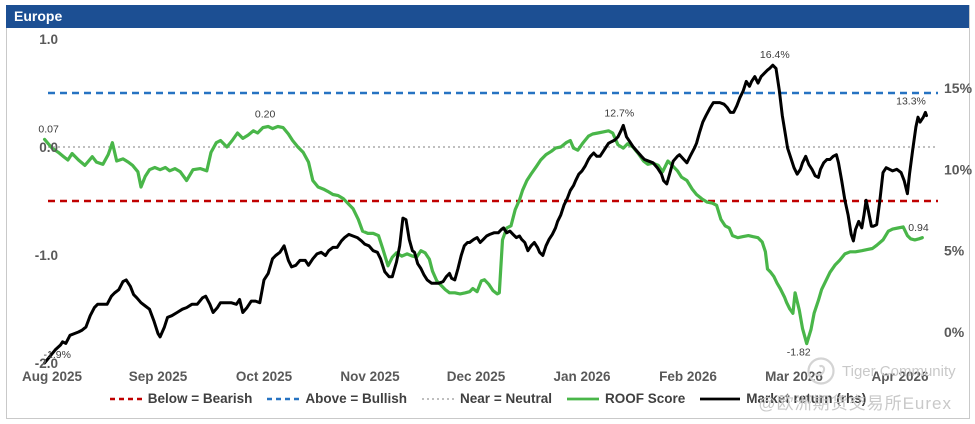 This screenshot has width=975, height=424. What do you see at coordinates (582, 376) in the screenshot?
I see `x-axis-tick-label: Jan 2026` at bounding box center [582, 376].